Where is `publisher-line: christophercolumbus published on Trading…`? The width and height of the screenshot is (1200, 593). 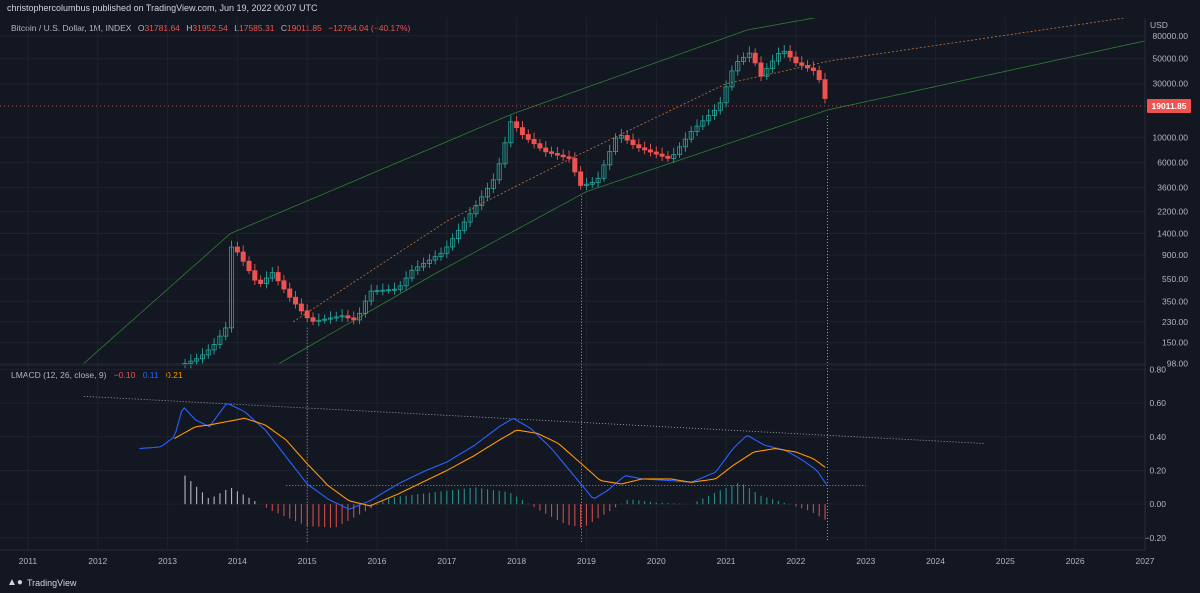
publisher-line: christophercolumbus published on Trading… is located at coordinates (162, 8).